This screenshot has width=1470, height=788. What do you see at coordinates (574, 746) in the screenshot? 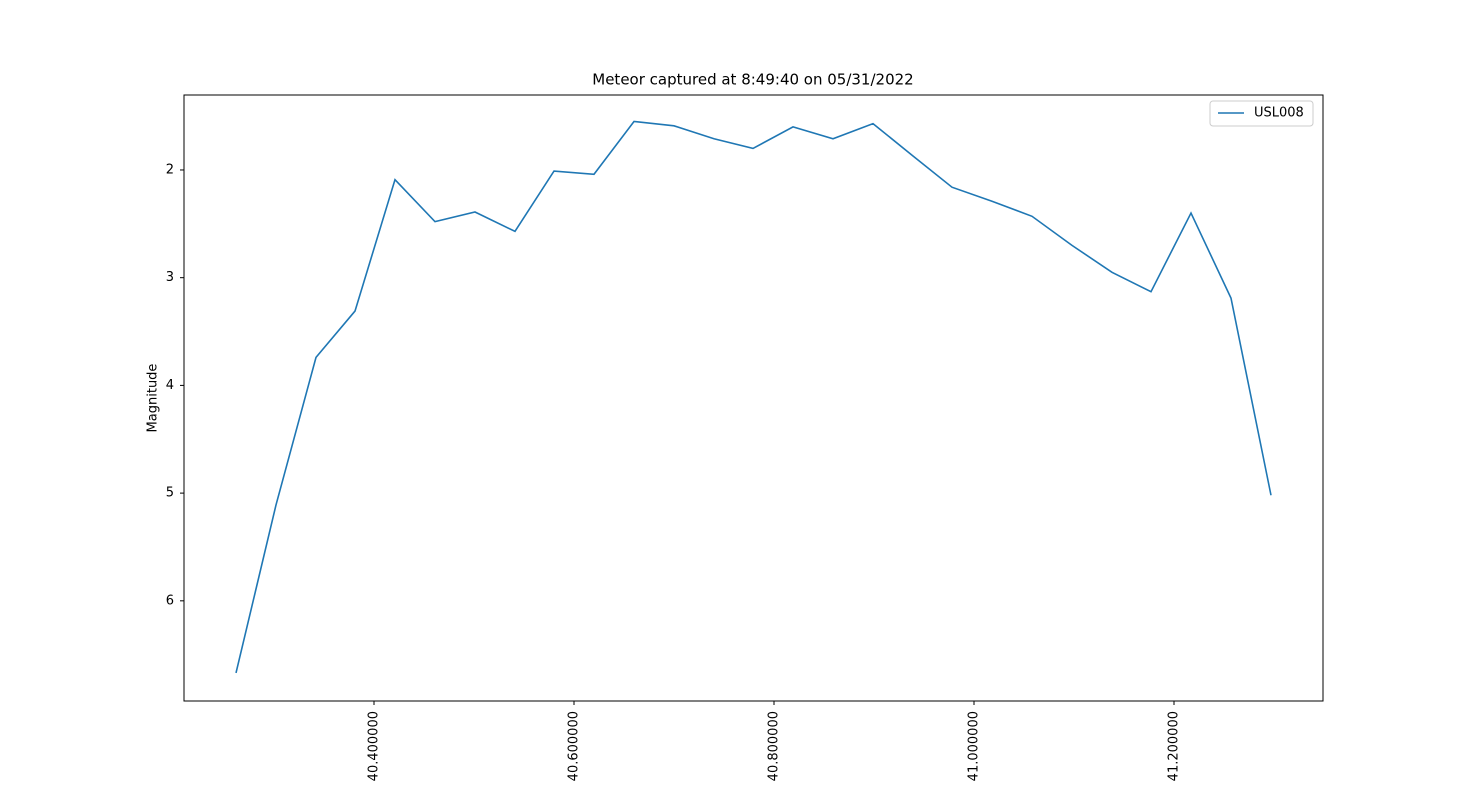
I see `x-tick-label: 40.600000` at bounding box center [574, 746].